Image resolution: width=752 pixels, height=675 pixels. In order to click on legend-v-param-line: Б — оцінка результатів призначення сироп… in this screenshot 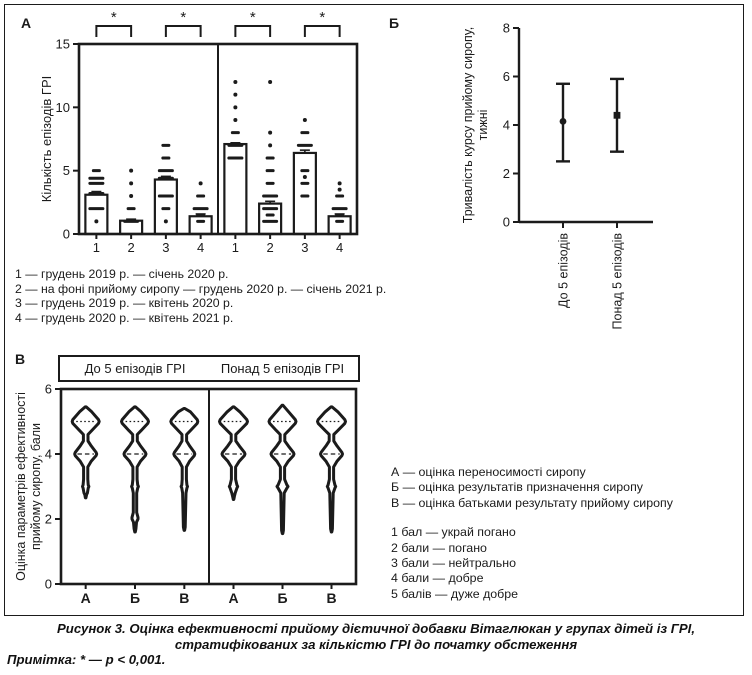, I will do `click(517, 487)`.